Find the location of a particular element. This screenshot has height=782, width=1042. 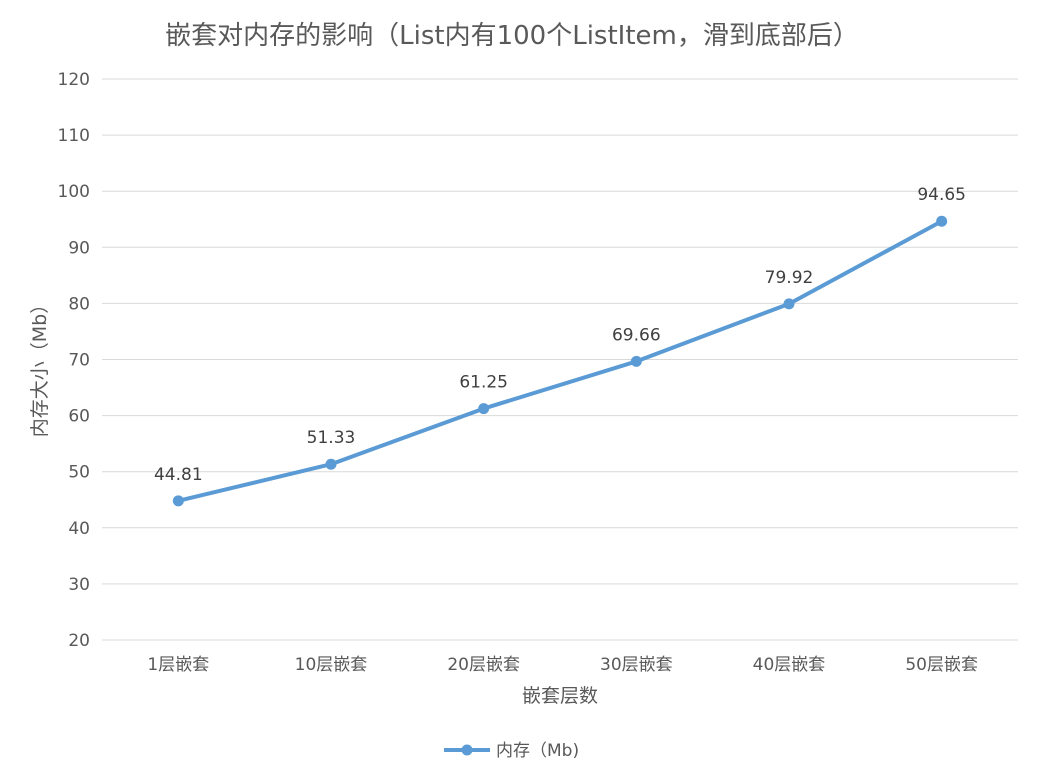

legend-dot-marker is located at coordinates (467, 750).